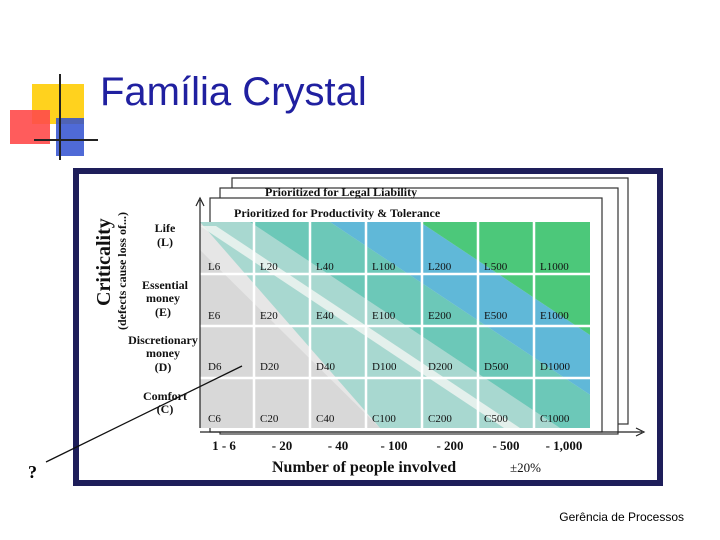 This screenshot has height=540, width=720. Describe the element at coordinates (505, 445) in the screenshot. I see `x-tick-label: - 500` at that location.